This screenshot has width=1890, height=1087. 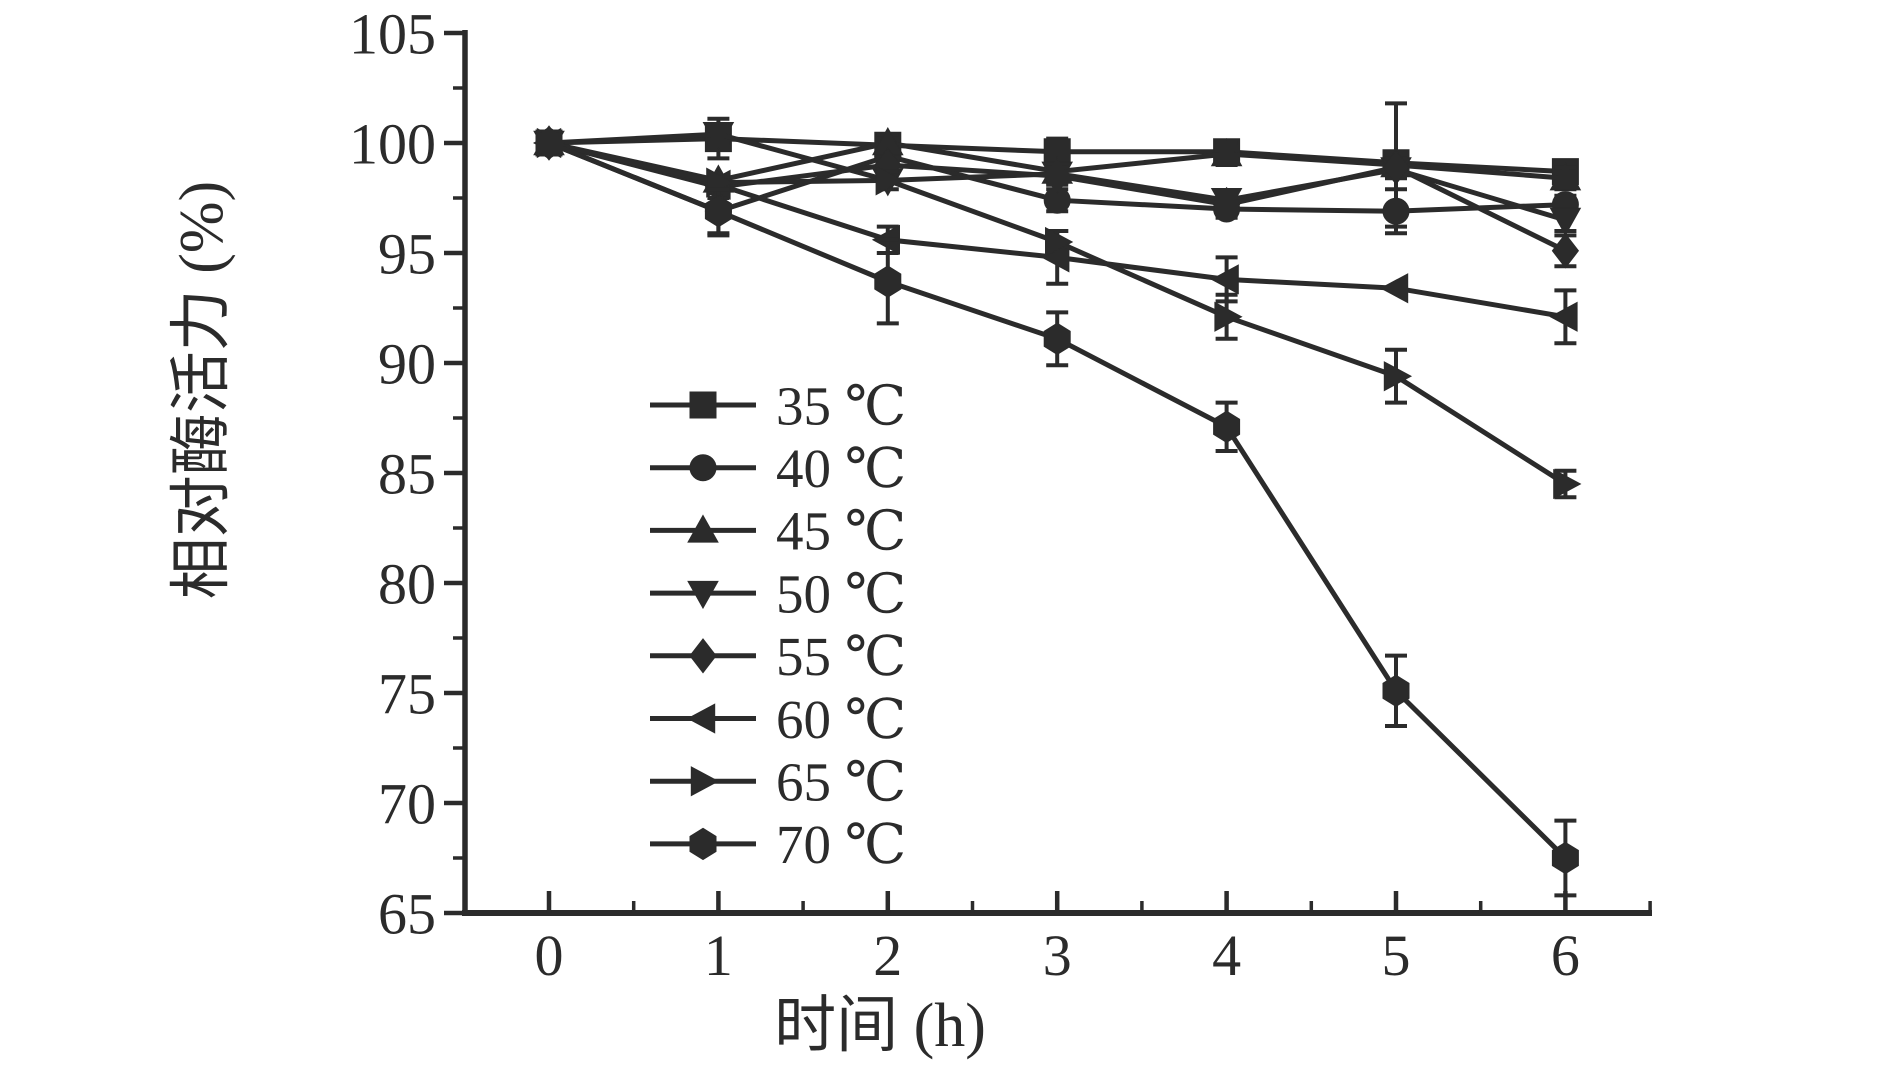 I want to click on legend-label: 35 ℃, so click(x=841, y=405).